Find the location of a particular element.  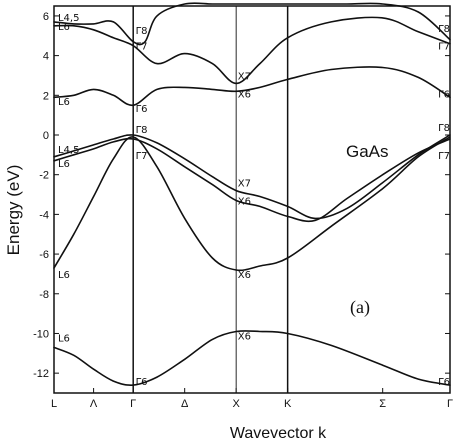

material-label: GaAs is located at coordinates (367, 151).